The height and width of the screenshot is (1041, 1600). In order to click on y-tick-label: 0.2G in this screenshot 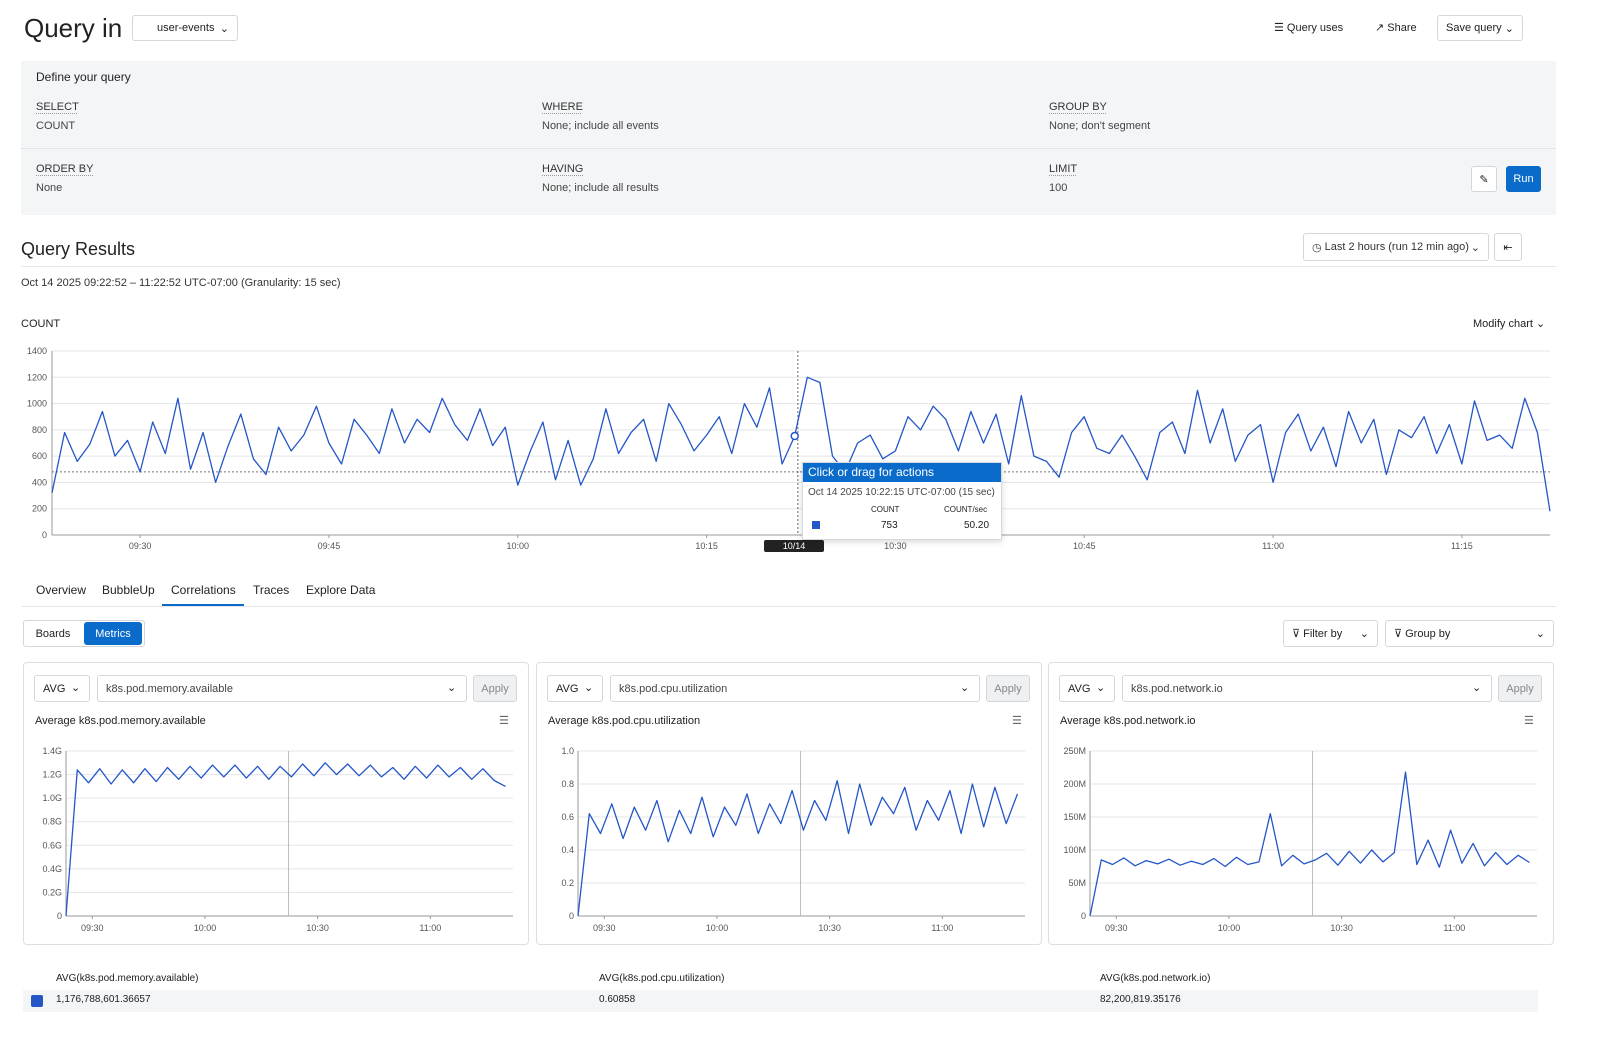, I will do `click(52, 892)`.